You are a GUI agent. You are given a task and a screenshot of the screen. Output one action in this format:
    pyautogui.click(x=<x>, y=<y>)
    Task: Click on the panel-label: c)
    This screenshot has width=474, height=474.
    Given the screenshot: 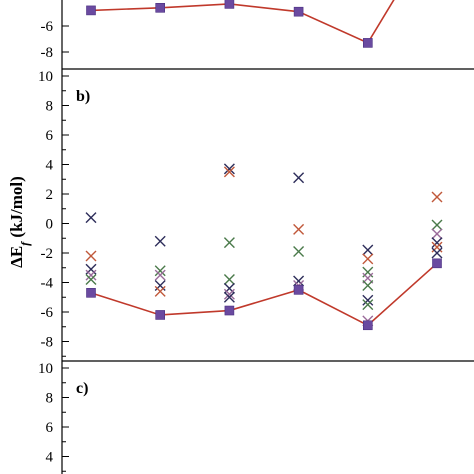 What is the action you would take?
    pyautogui.click(x=82, y=388)
    